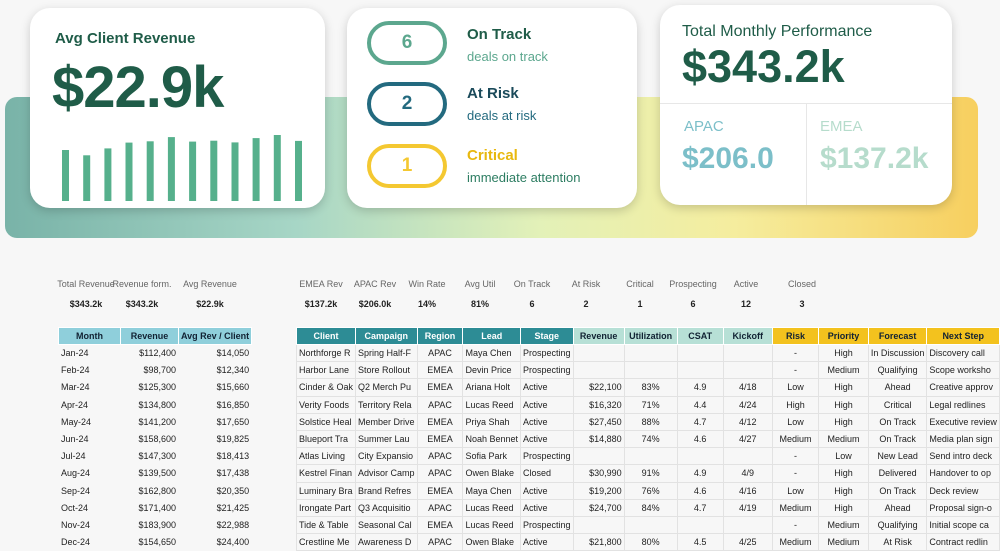 This screenshot has height=551, width=1000. I want to click on table-cell: Summer Lau, so click(386, 439).